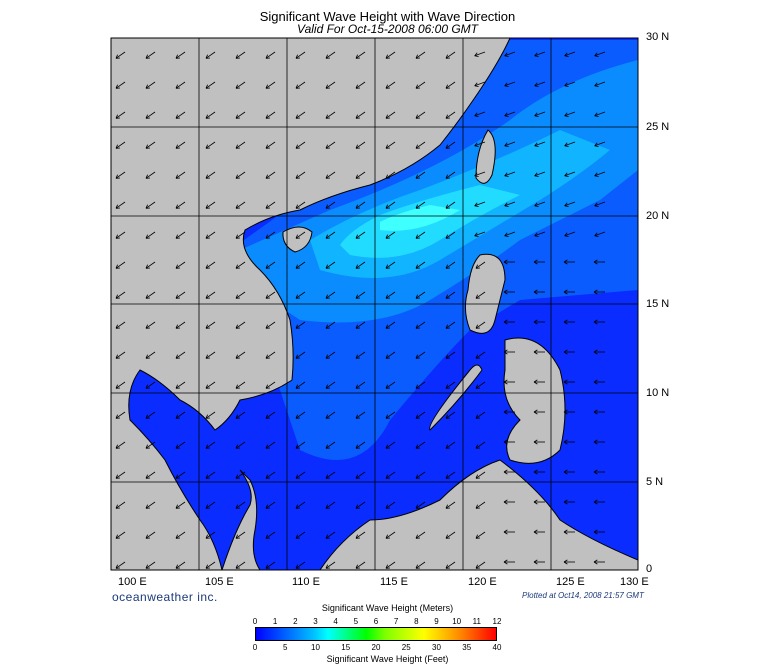 The width and height of the screenshot is (775, 665). Describe the element at coordinates (376, 621) in the screenshot. I see `colorbar-tick-meters: 6` at that location.